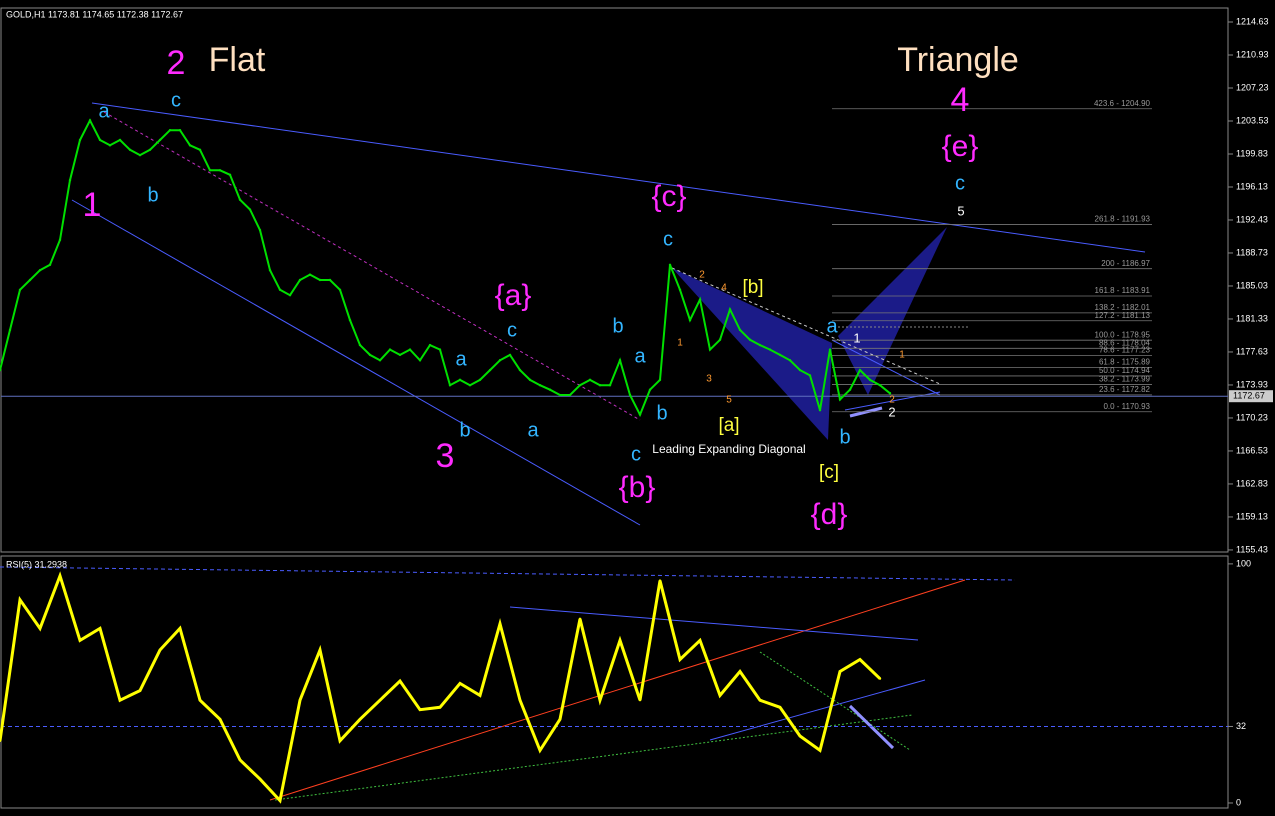 This screenshot has width=1275, height=816. I want to click on y-tick-label: 1185.03, so click(1252, 285).